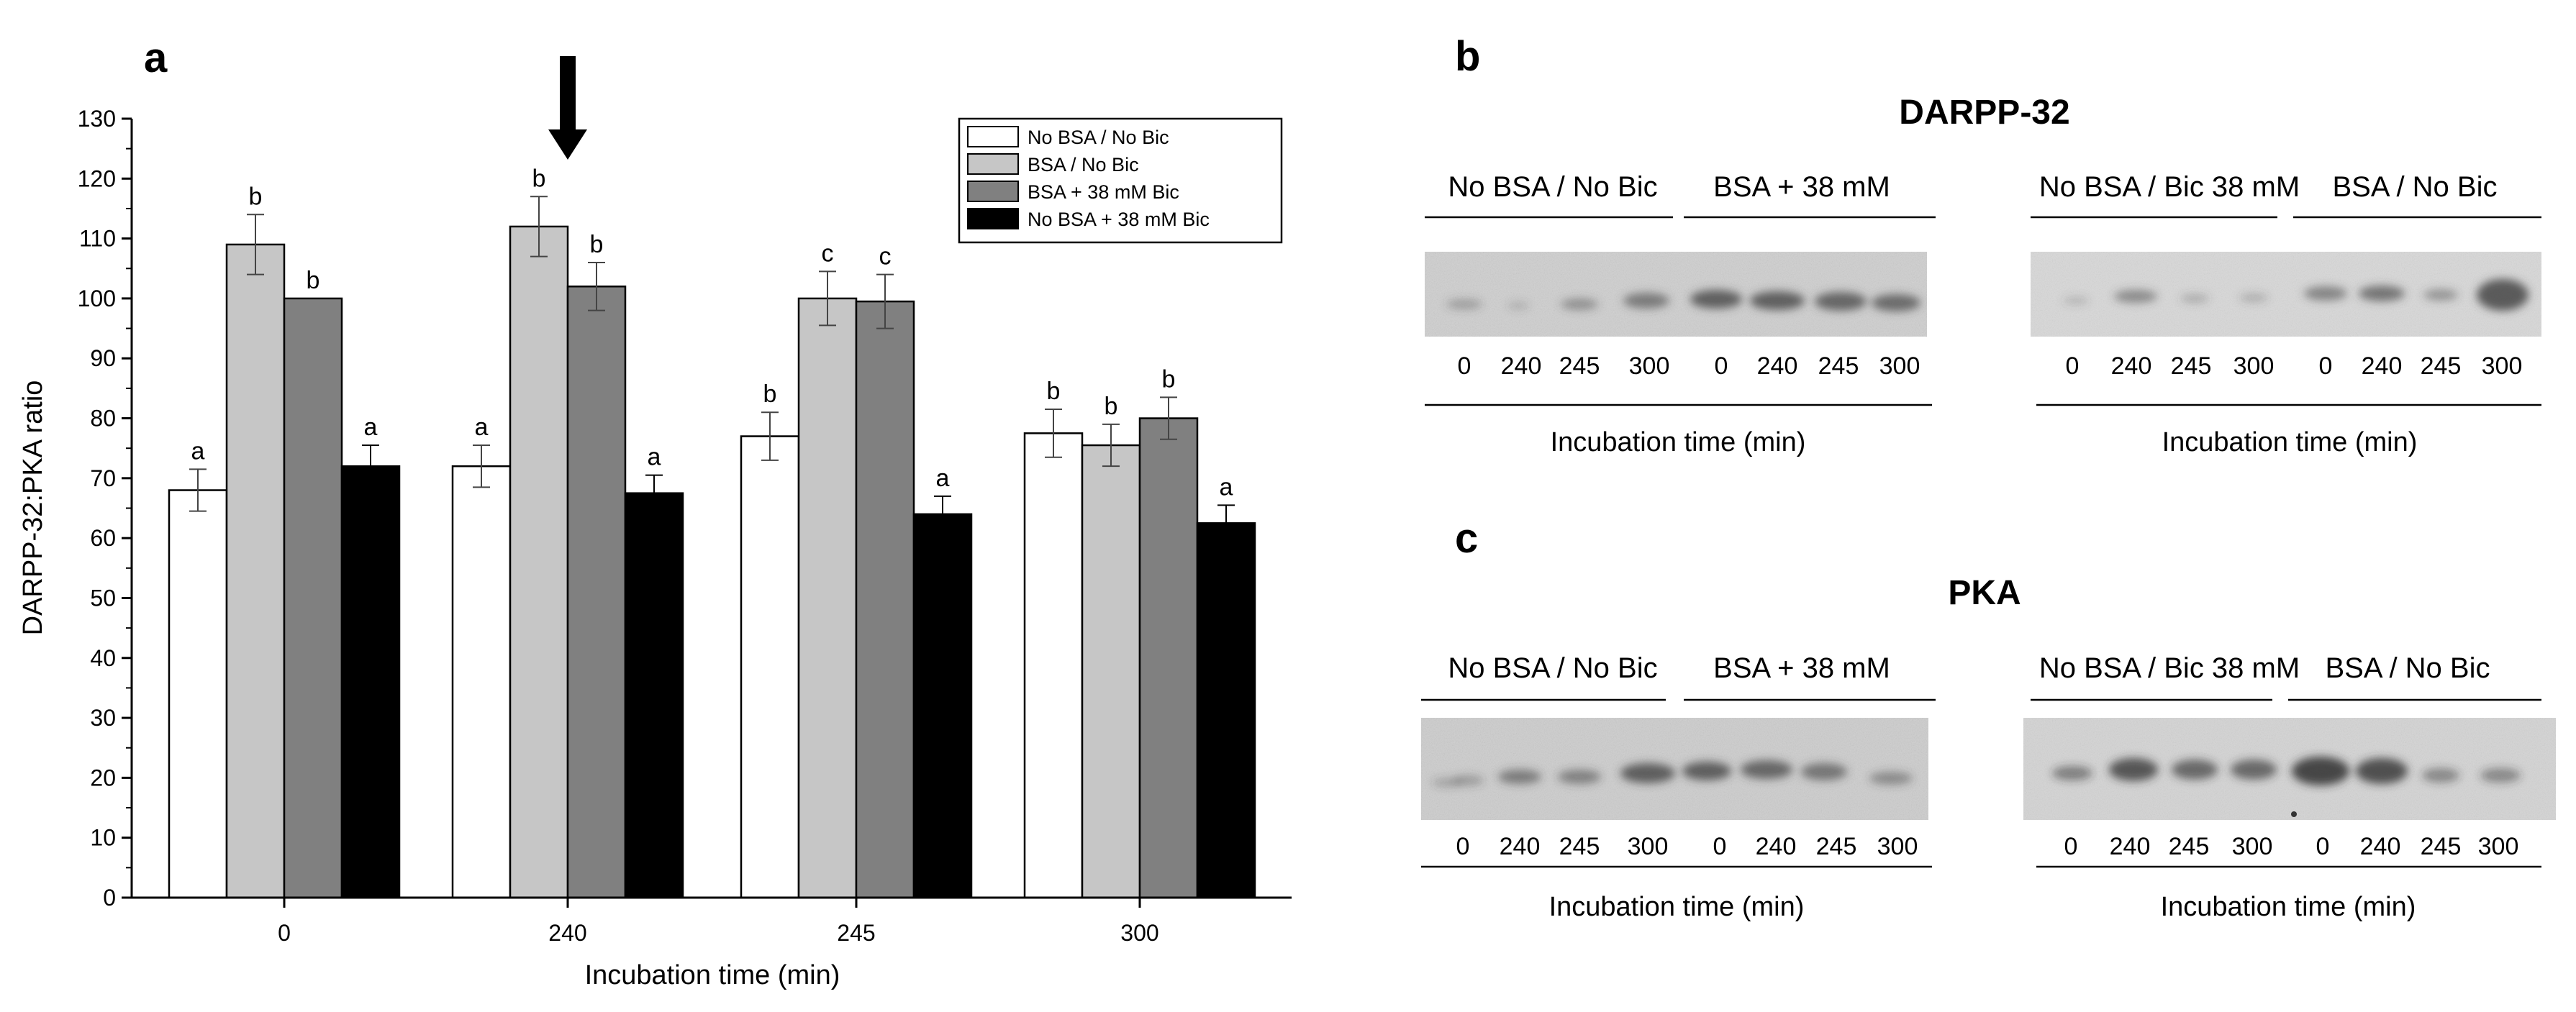 The height and width of the screenshot is (1012, 2576). I want to click on group-label: BSA / No Bic, so click(2408, 668).